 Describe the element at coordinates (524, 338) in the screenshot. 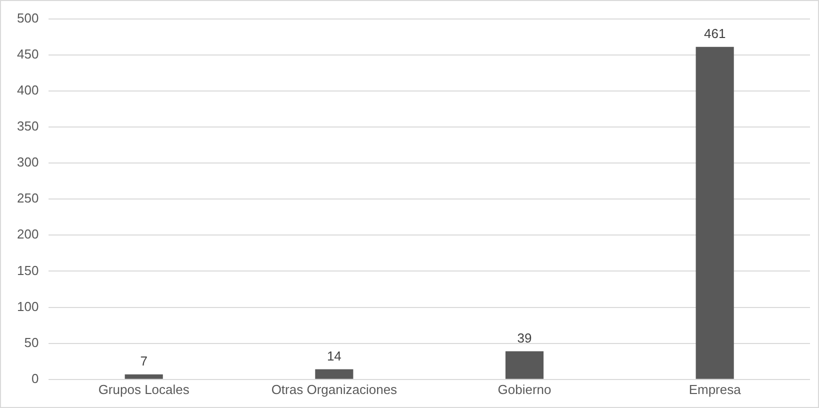

I see `data-label: 39` at that location.